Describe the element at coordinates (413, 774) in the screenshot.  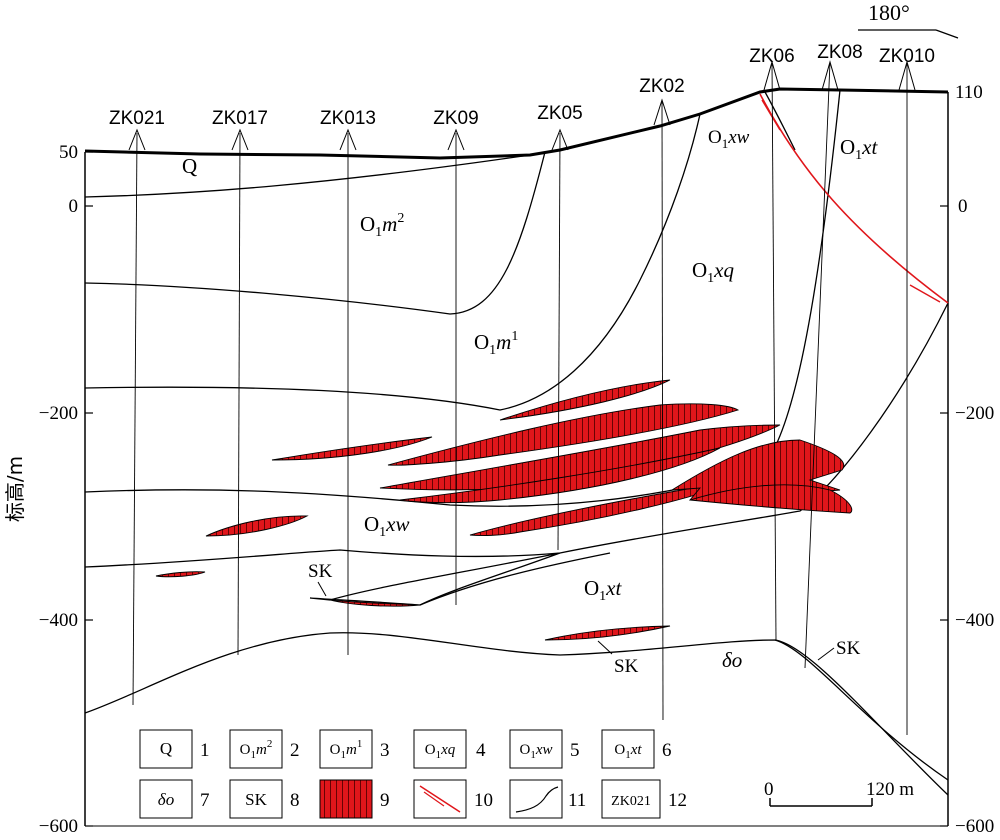
I see `legend: Q 1 O1m2 2 O1m1 3 O1xq 4 O1xw 5 O1xt 6` at that location.